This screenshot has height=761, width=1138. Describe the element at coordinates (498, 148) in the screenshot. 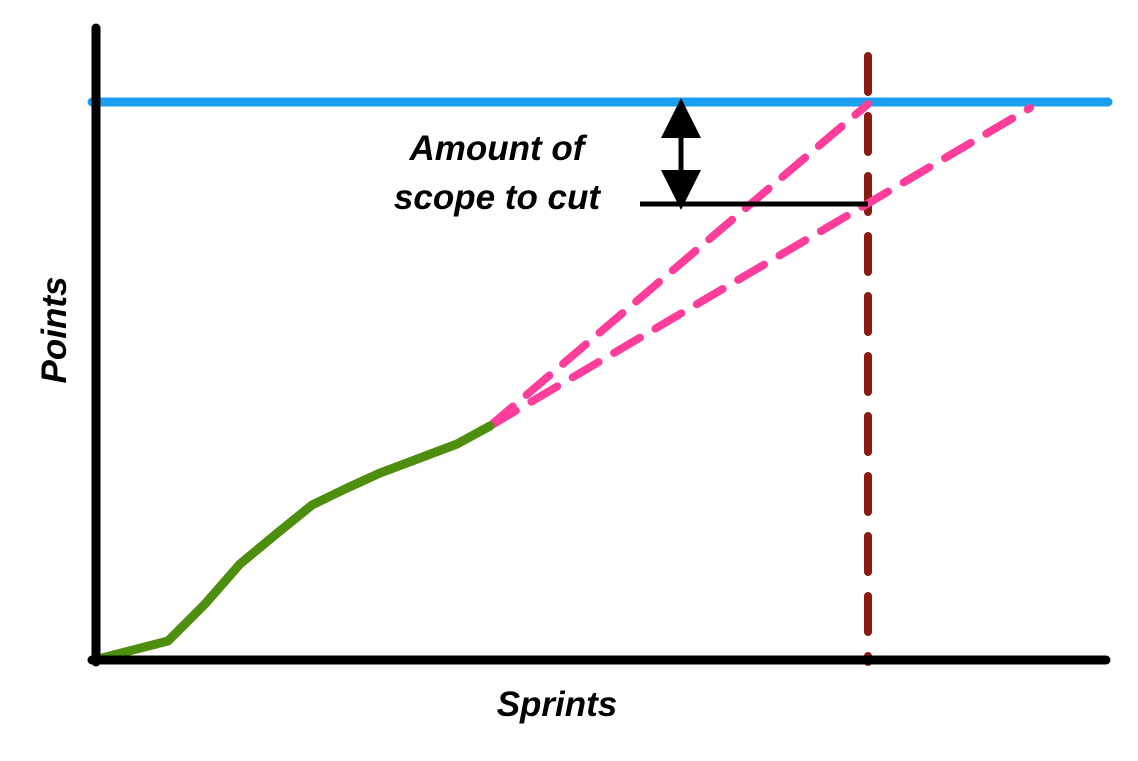

I see `annotation-line: Amount of` at that location.